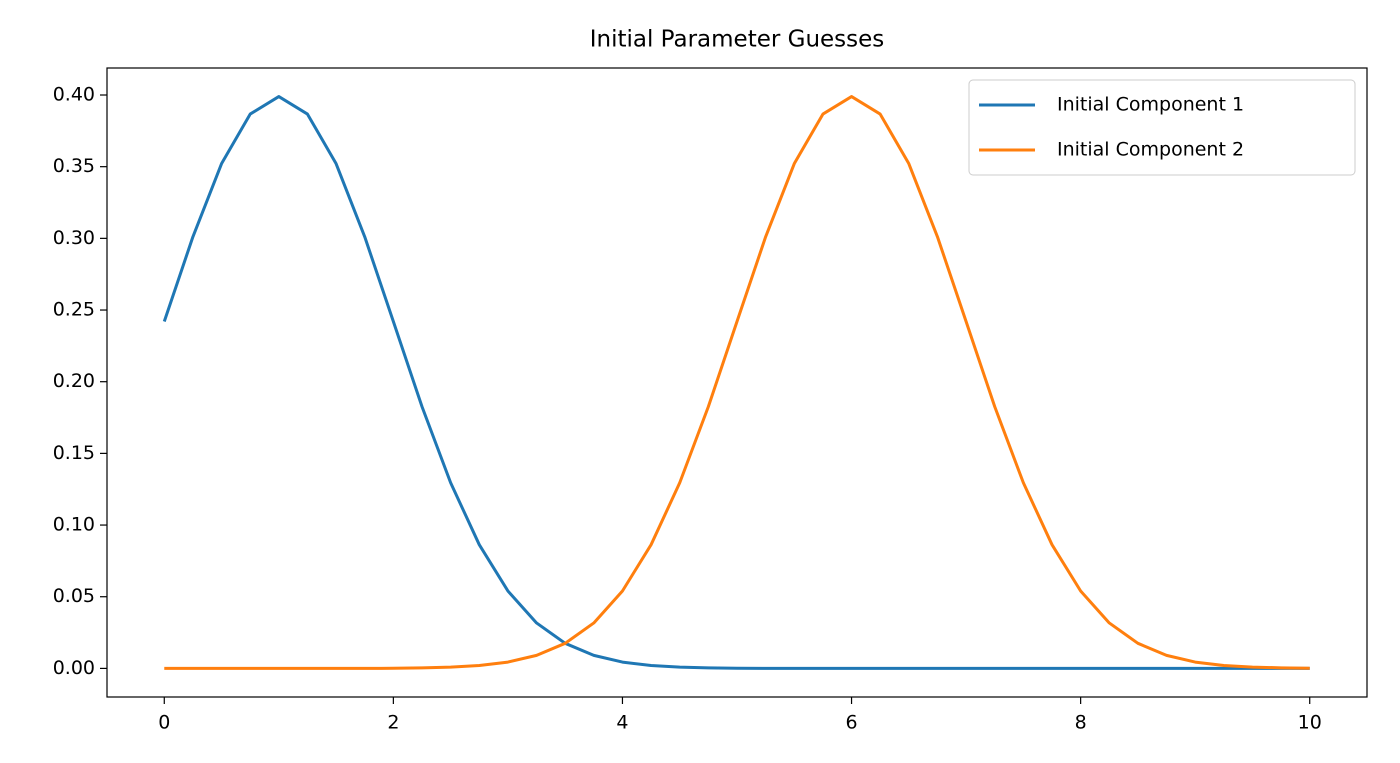  What do you see at coordinates (393, 723) in the screenshot?
I see `x-tick-label: 2` at bounding box center [393, 723].